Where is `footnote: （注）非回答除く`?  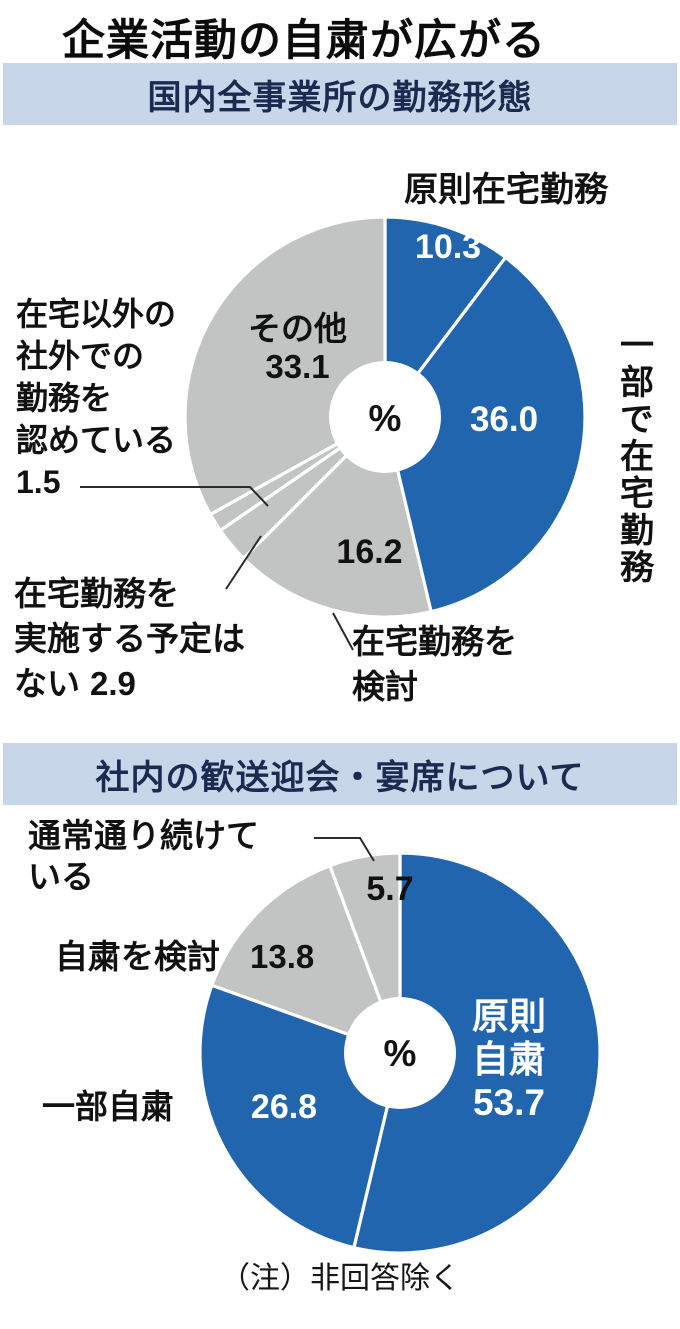
footnote: （注）非回答除く is located at coordinates (340, 1278).